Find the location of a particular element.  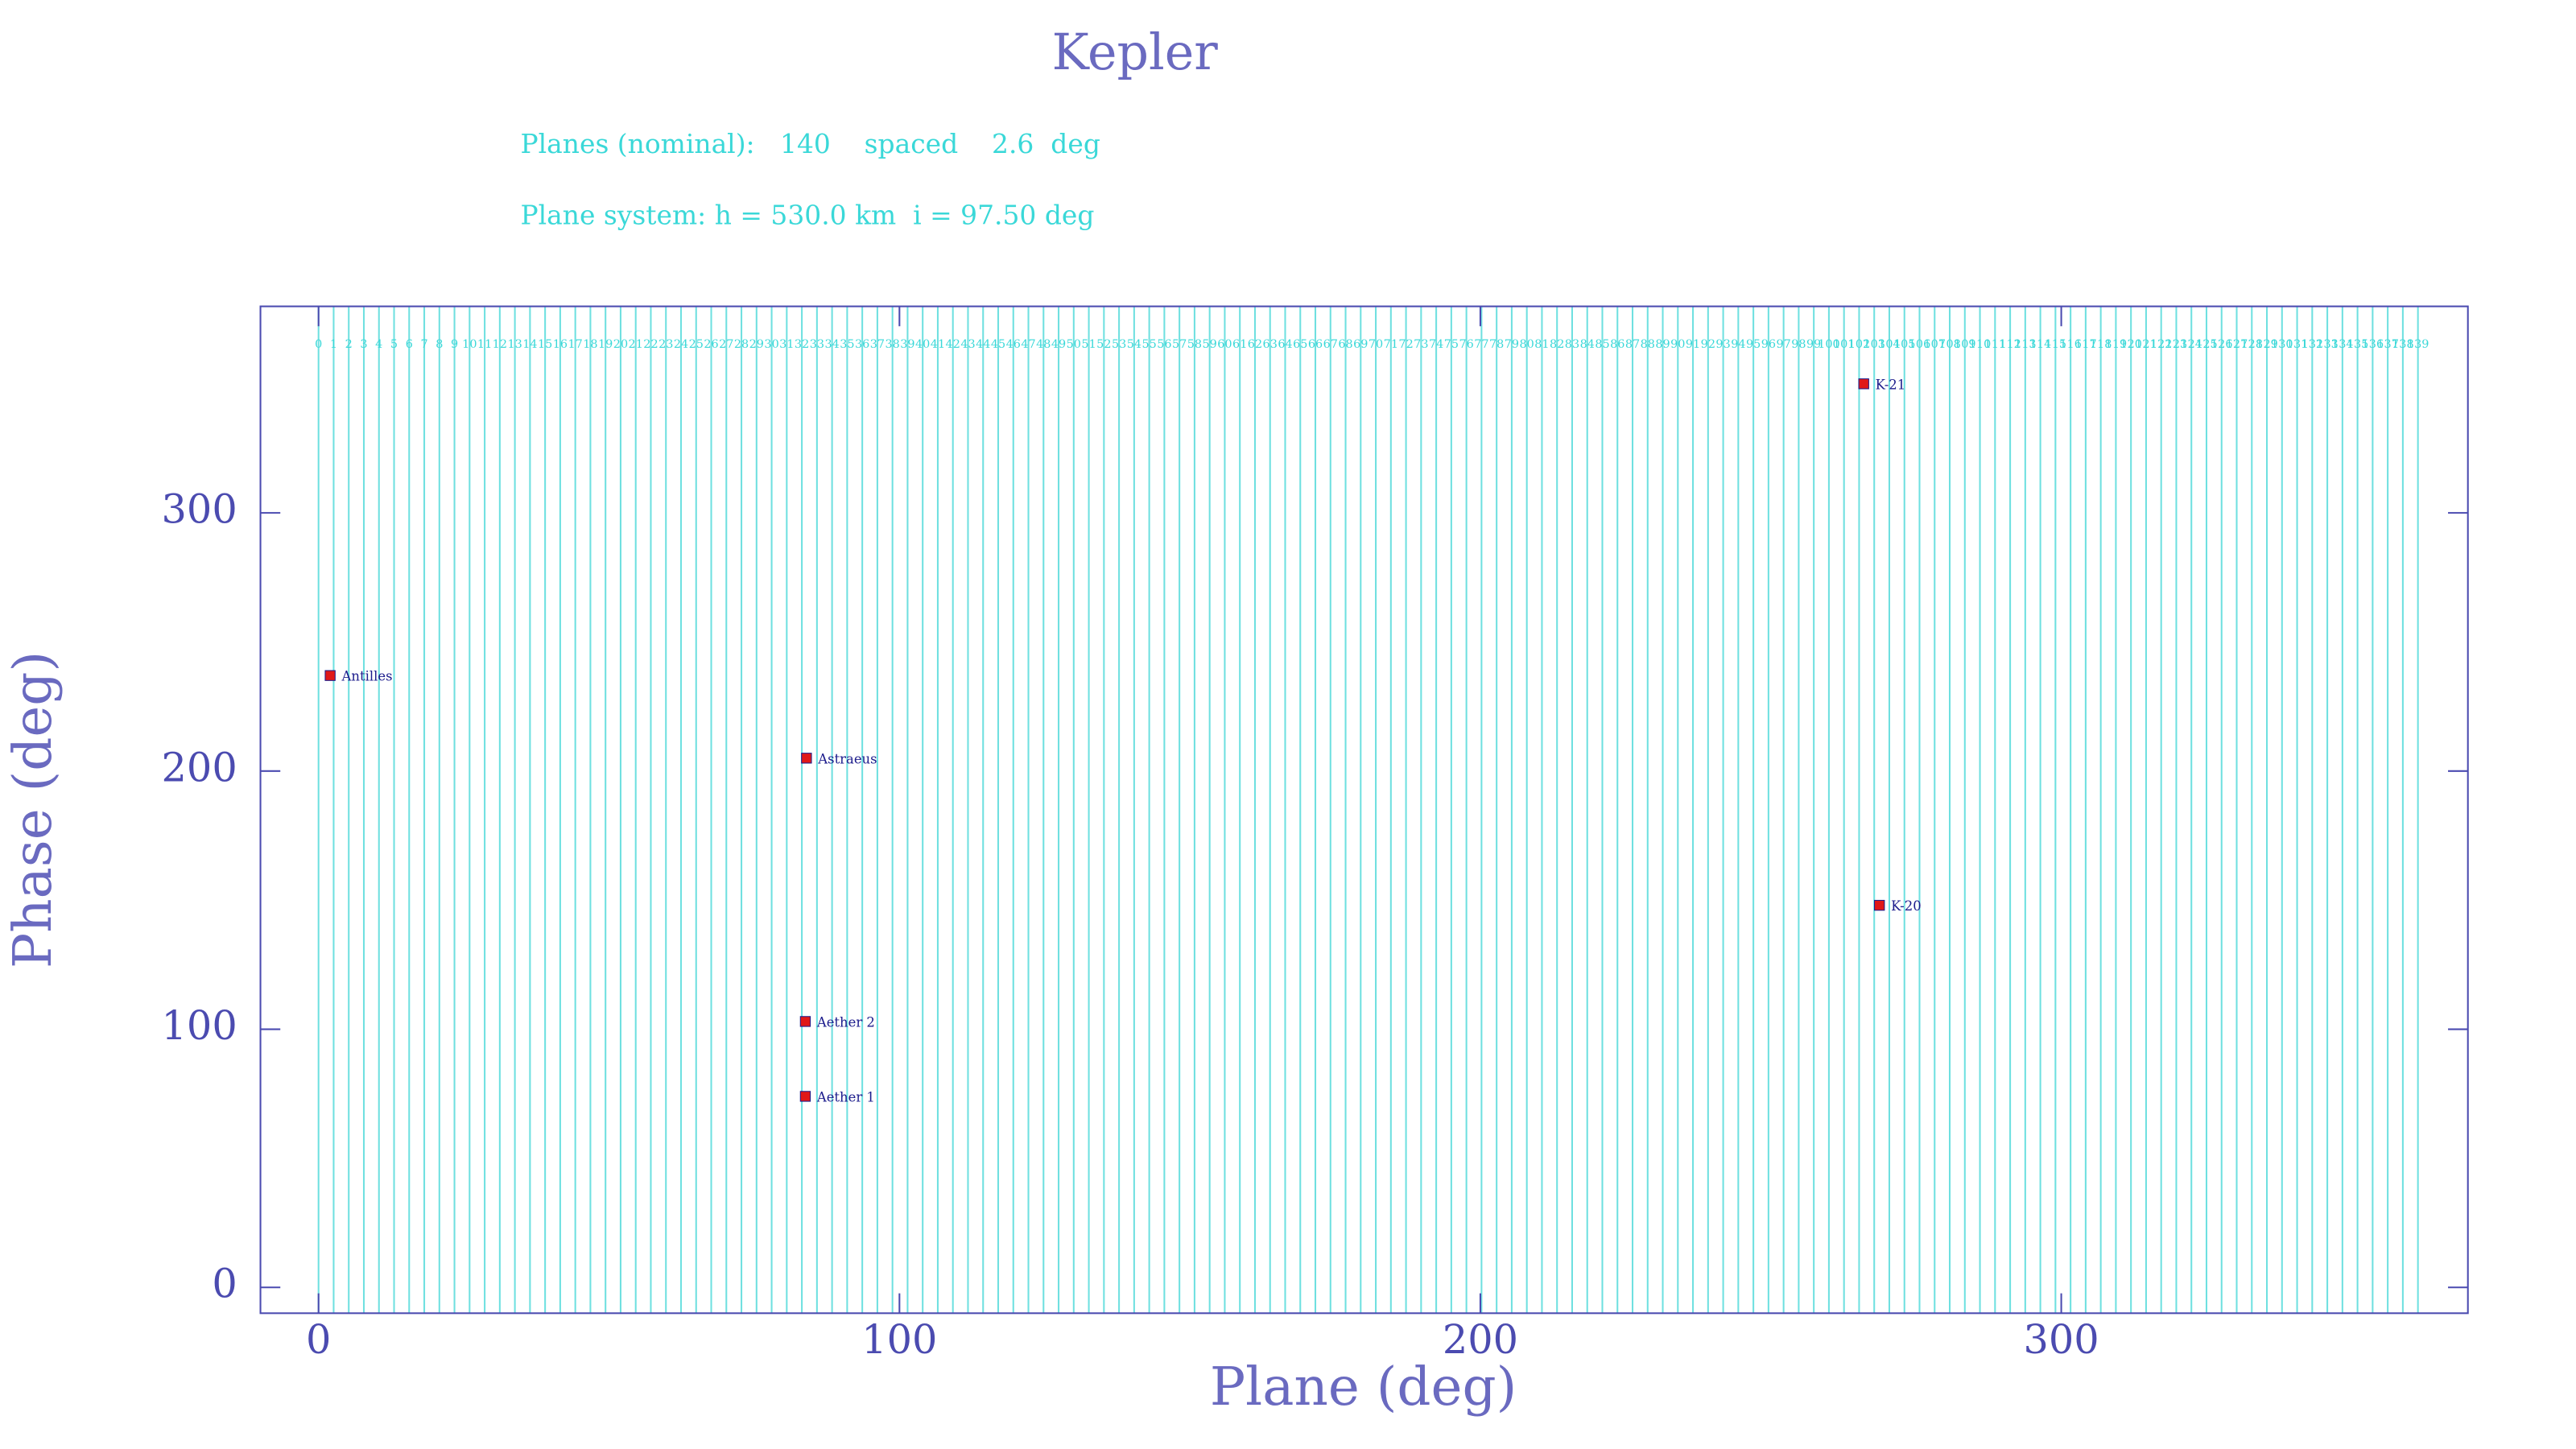

point-label: Astraeus is located at coordinates (847, 758).